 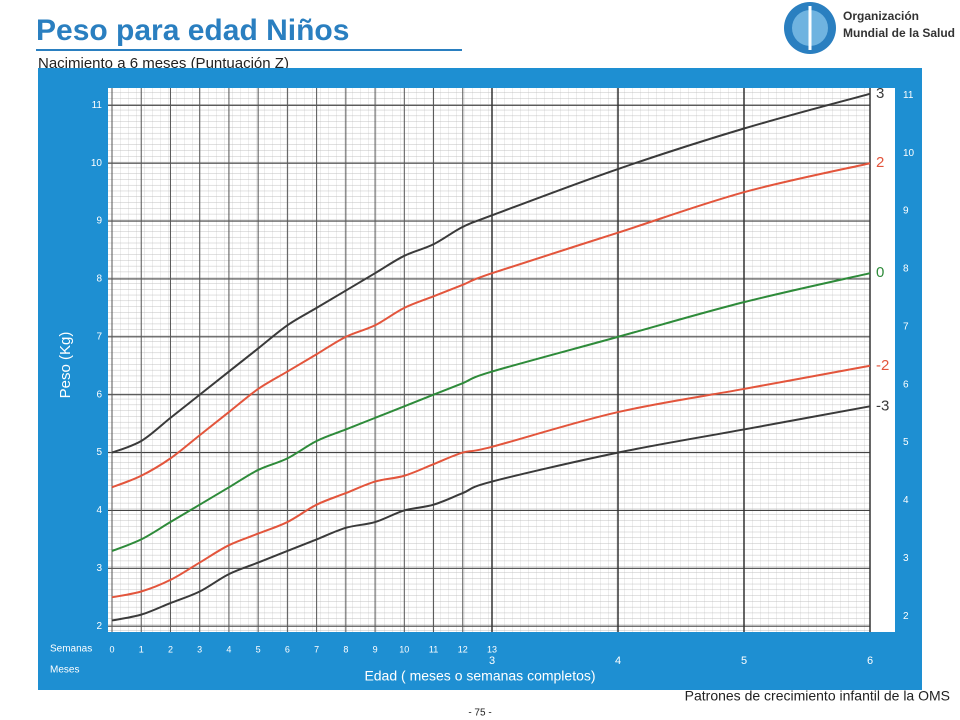 What do you see at coordinates (404, 649) in the screenshot?
I see `x-tick-label: 10` at bounding box center [404, 649].